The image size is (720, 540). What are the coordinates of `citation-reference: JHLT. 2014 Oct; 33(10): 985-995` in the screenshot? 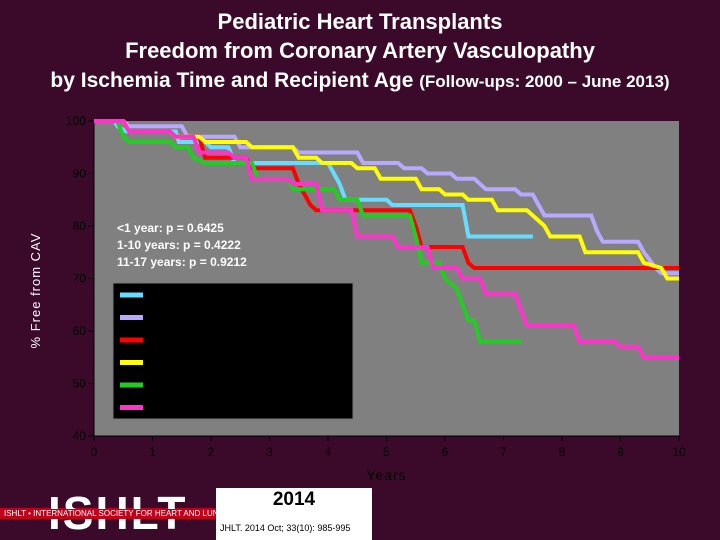 It's located at (285, 528).